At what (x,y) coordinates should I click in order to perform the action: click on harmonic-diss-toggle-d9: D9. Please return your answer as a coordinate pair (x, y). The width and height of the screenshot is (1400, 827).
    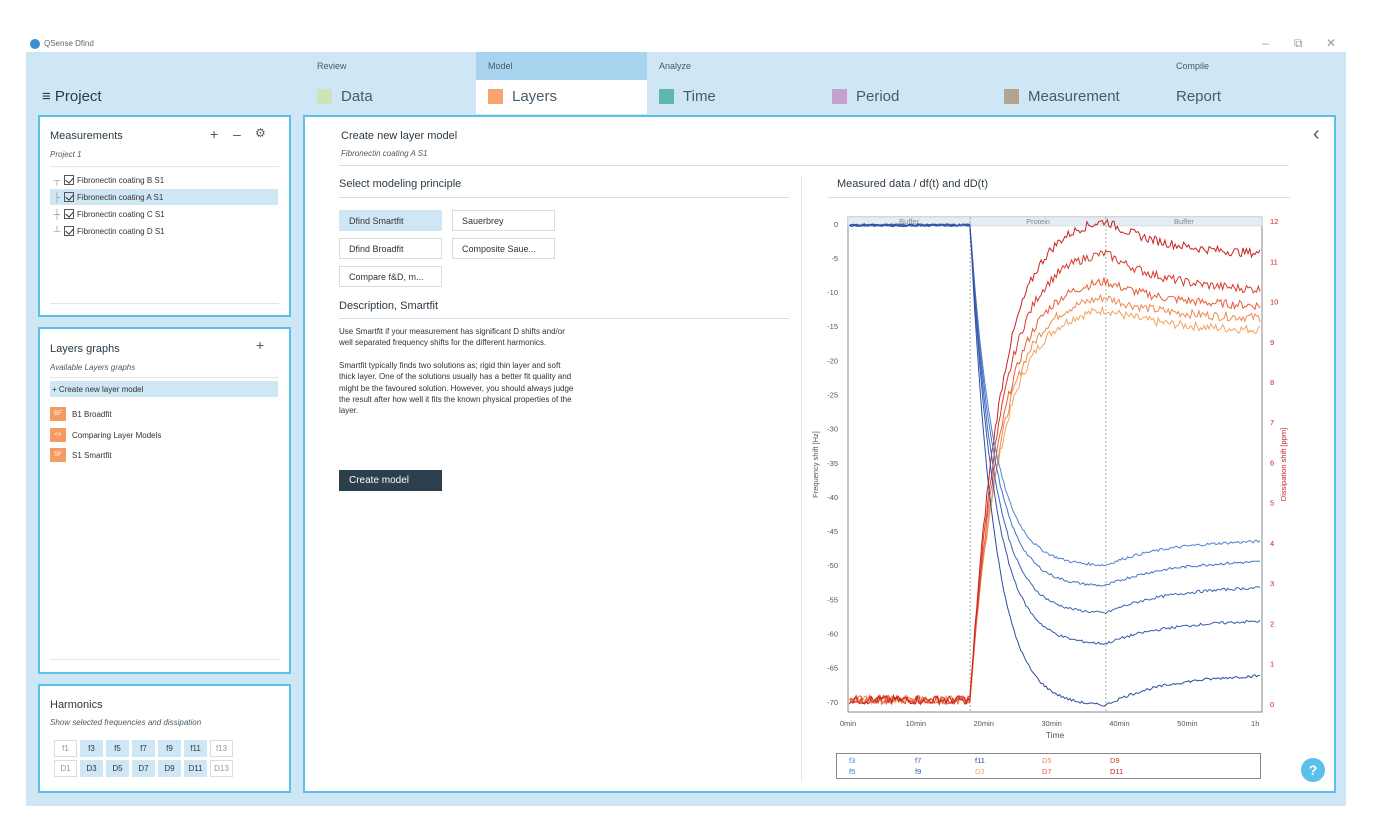
    Looking at the image, I should click on (169, 768).